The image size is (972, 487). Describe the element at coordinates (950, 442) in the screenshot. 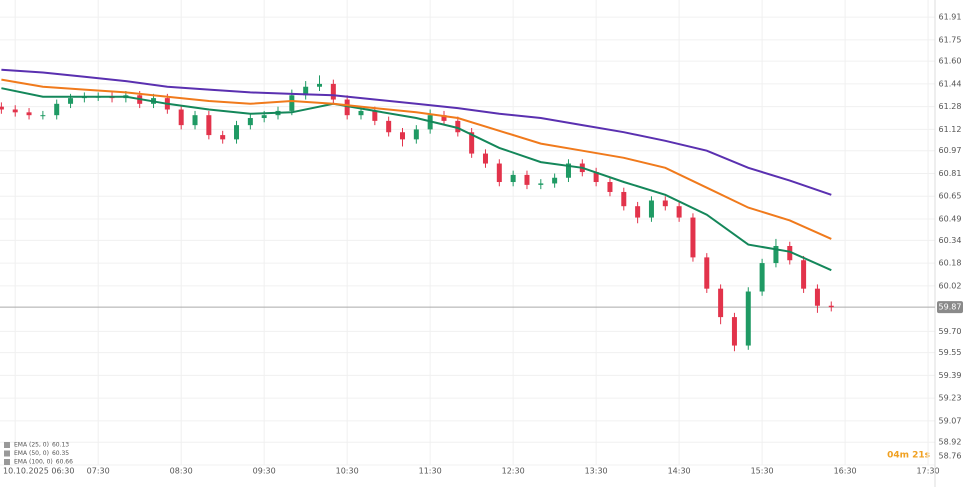

I see `y-tick-label: 58.92` at that location.